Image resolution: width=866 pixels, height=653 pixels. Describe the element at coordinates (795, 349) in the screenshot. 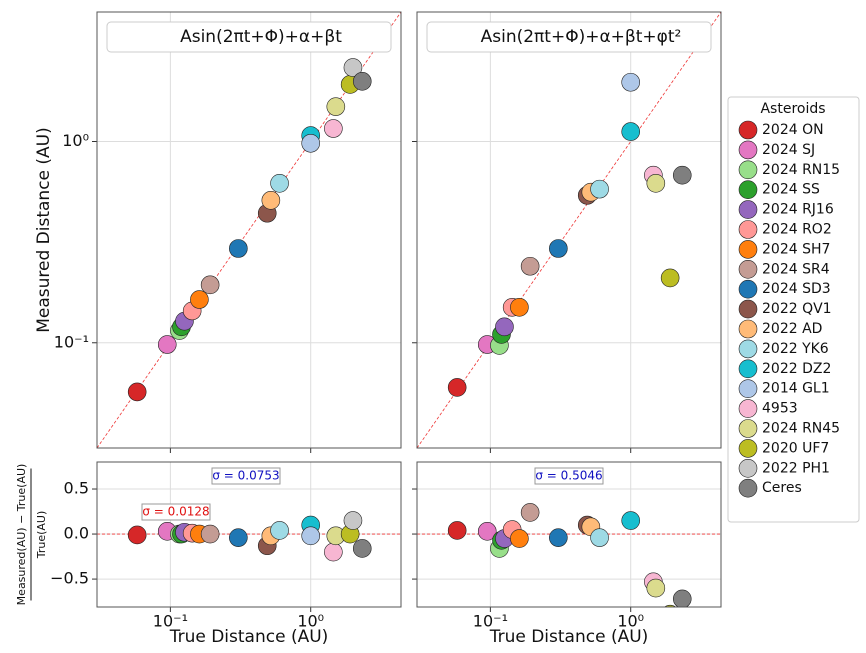

I see `legend-label: 2022 YK6` at that location.